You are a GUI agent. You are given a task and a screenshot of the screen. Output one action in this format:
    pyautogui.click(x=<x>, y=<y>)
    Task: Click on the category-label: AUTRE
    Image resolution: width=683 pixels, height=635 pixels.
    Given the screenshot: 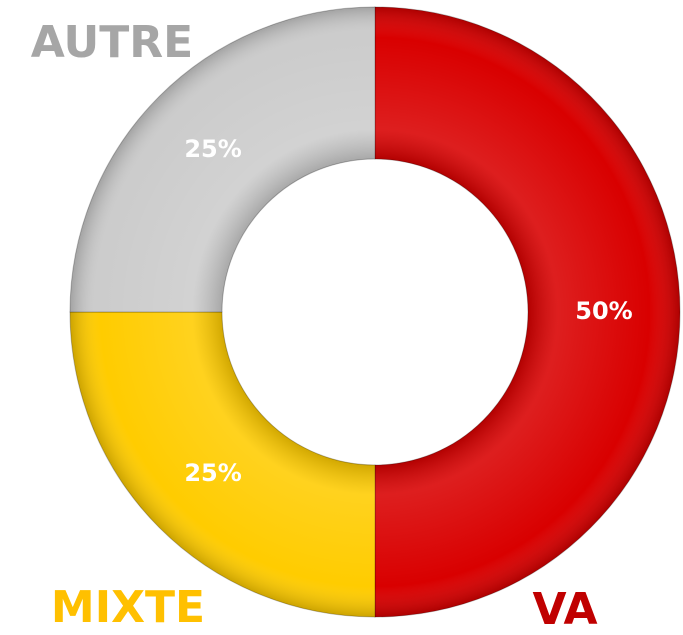 What is the action you would take?
    pyautogui.click(x=112, y=42)
    